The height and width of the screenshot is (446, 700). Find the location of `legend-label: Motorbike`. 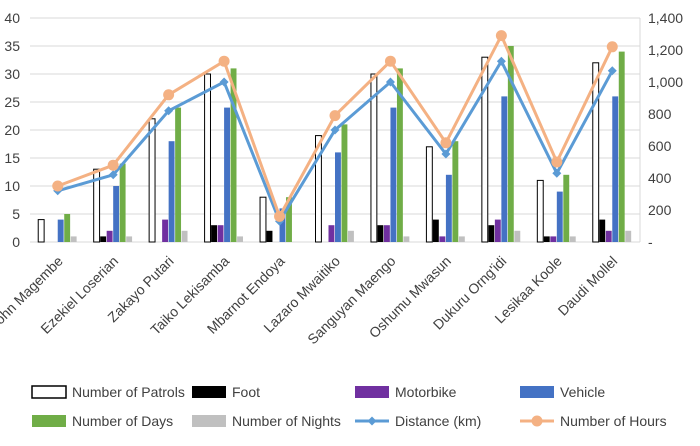

legend-label: Motorbike is located at coordinates (426, 392).